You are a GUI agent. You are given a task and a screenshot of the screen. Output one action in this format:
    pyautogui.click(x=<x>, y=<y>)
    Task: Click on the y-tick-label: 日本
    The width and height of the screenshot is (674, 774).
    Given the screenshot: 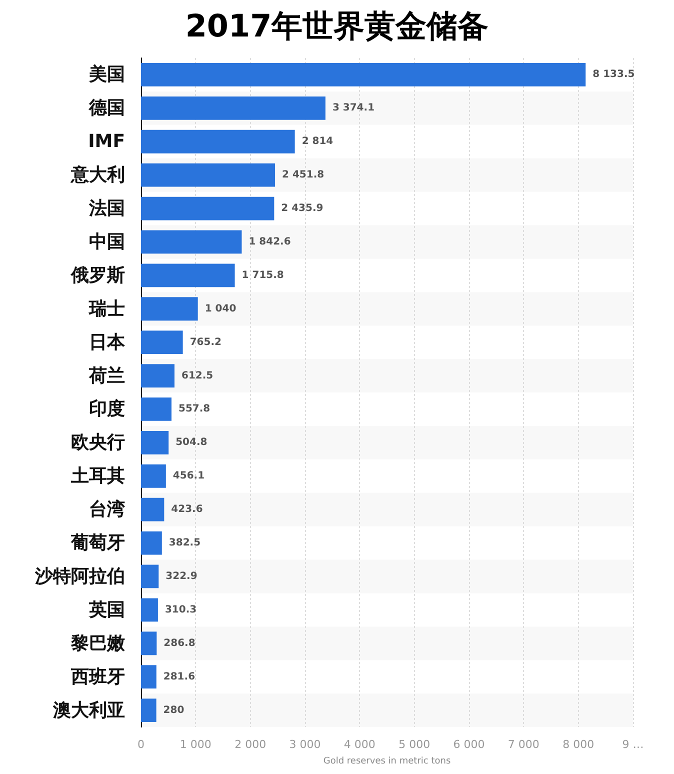 What is the action you would take?
    pyautogui.click(x=107, y=342)
    